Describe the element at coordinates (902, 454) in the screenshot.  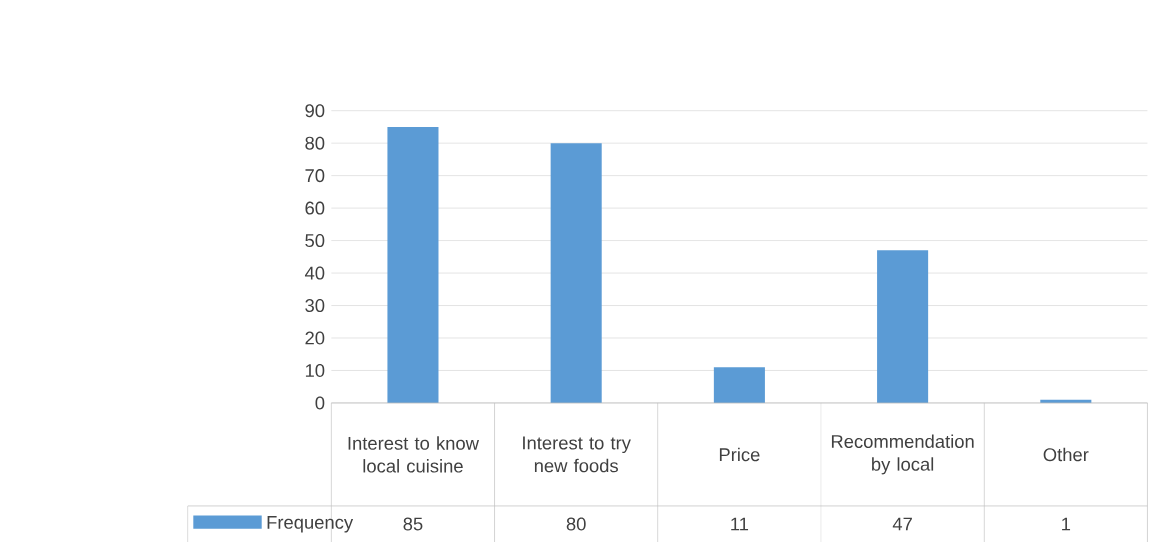
I see `x-tick-label: Recommendation by local` at that location.